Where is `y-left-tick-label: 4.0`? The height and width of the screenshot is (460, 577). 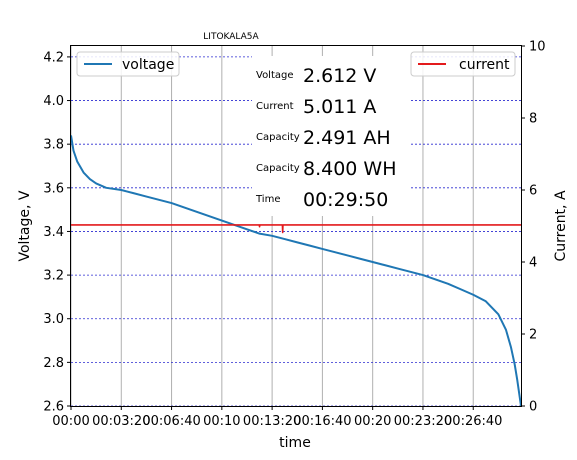 y-left-tick-label: 4.0 is located at coordinates (53, 101).